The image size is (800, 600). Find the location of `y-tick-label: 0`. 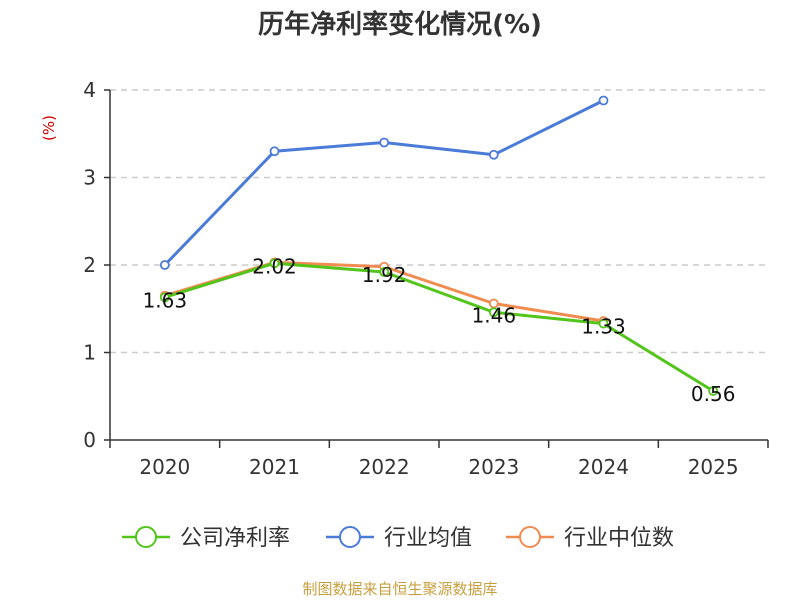

y-tick-label: 0 is located at coordinates (89, 440).